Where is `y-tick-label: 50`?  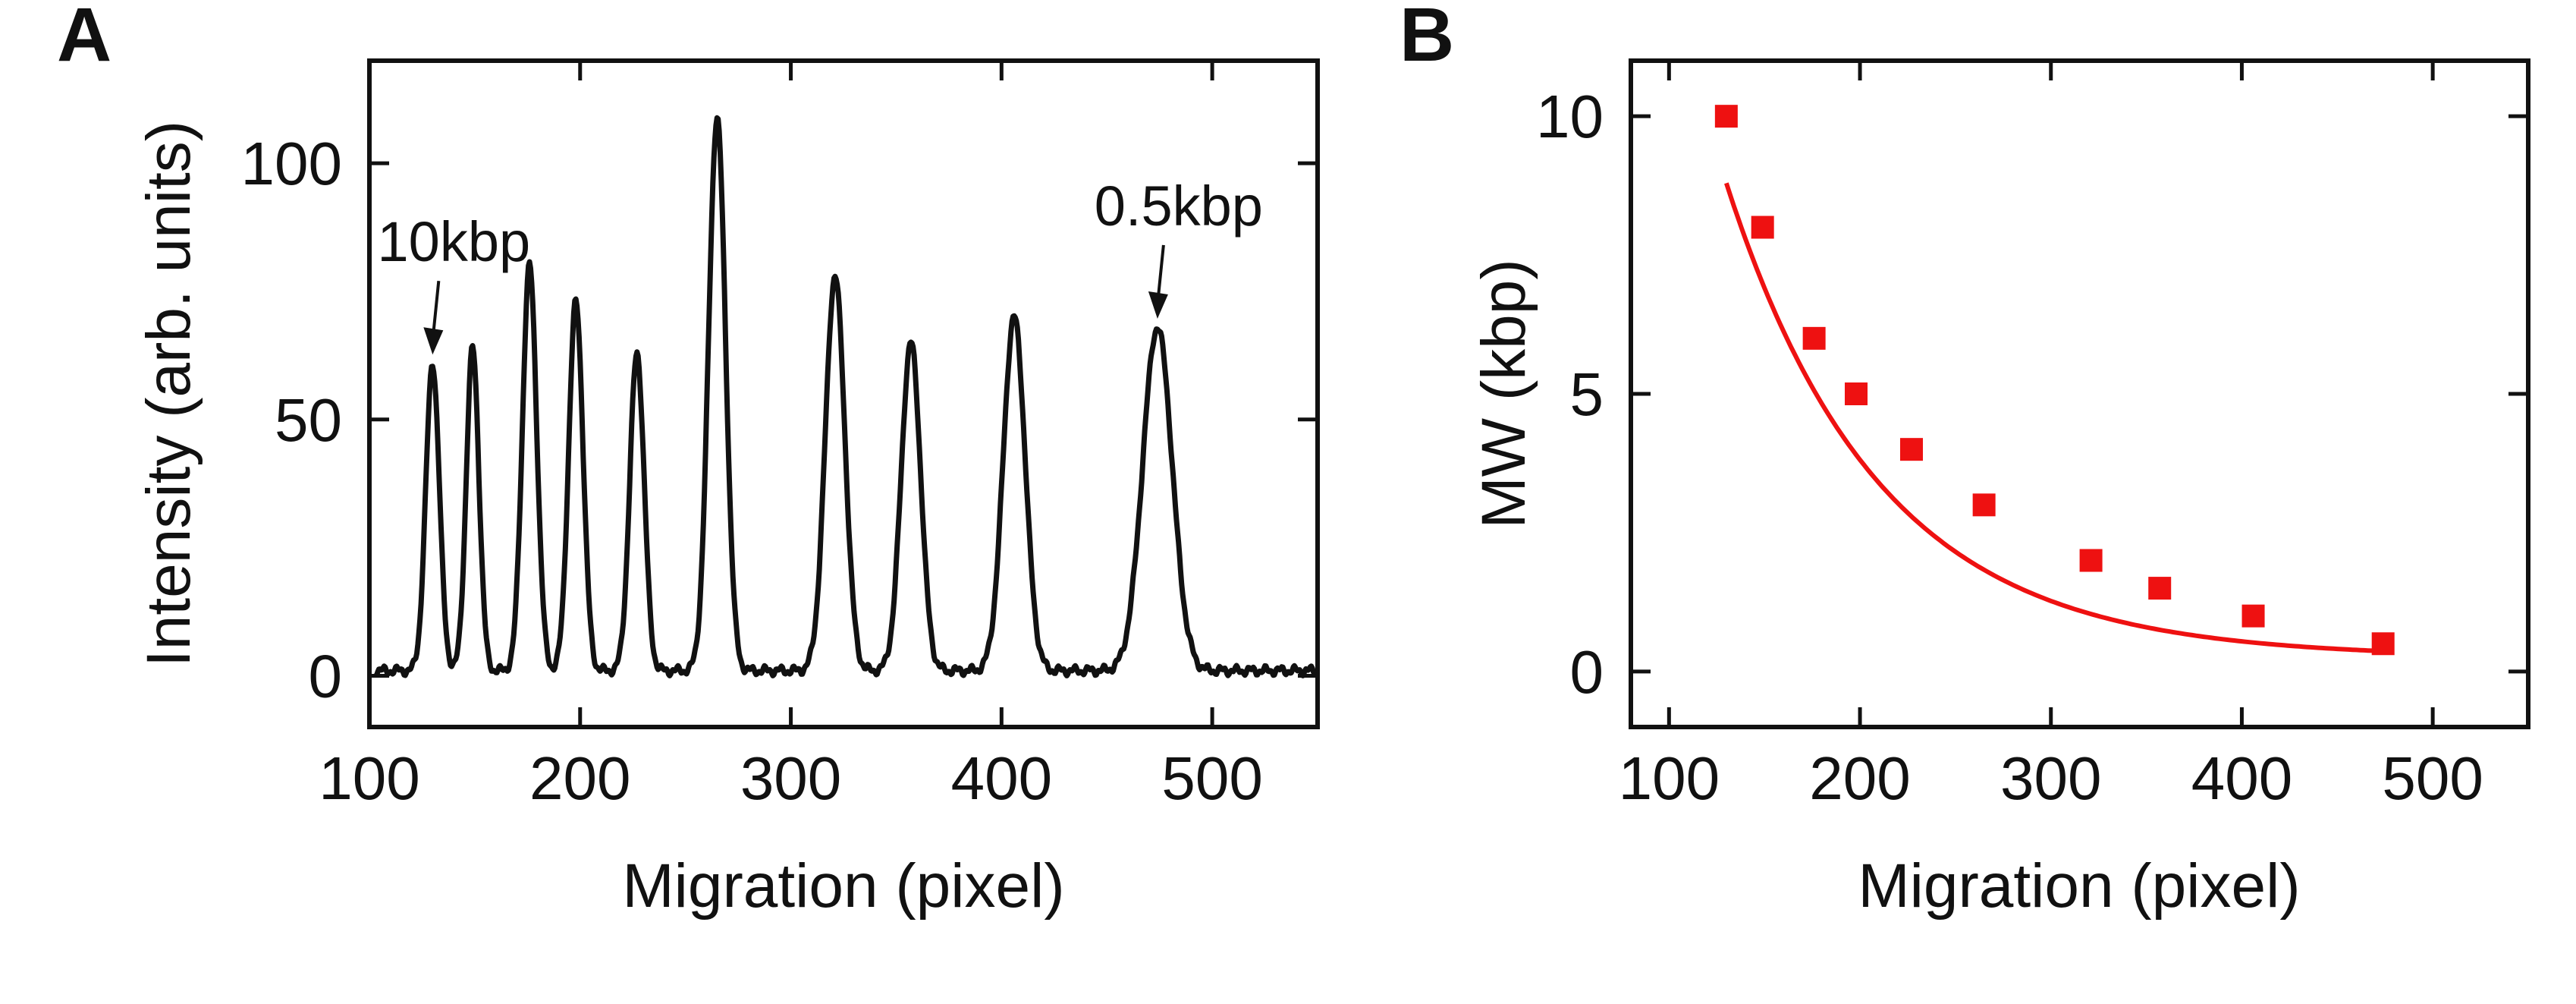 y-tick-label: 50 is located at coordinates (308, 420).